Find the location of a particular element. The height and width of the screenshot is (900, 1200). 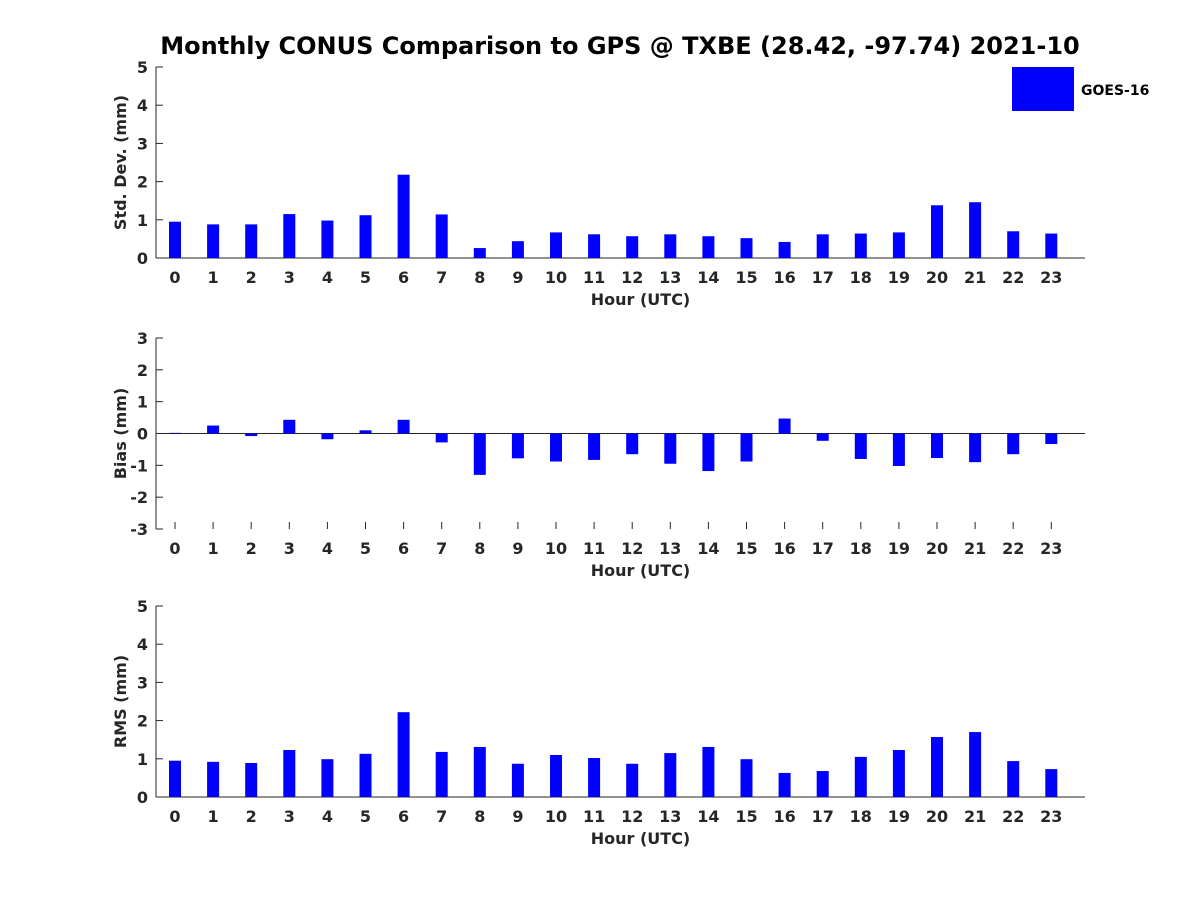

y-tick-label: 4 is located at coordinates (142, 644).